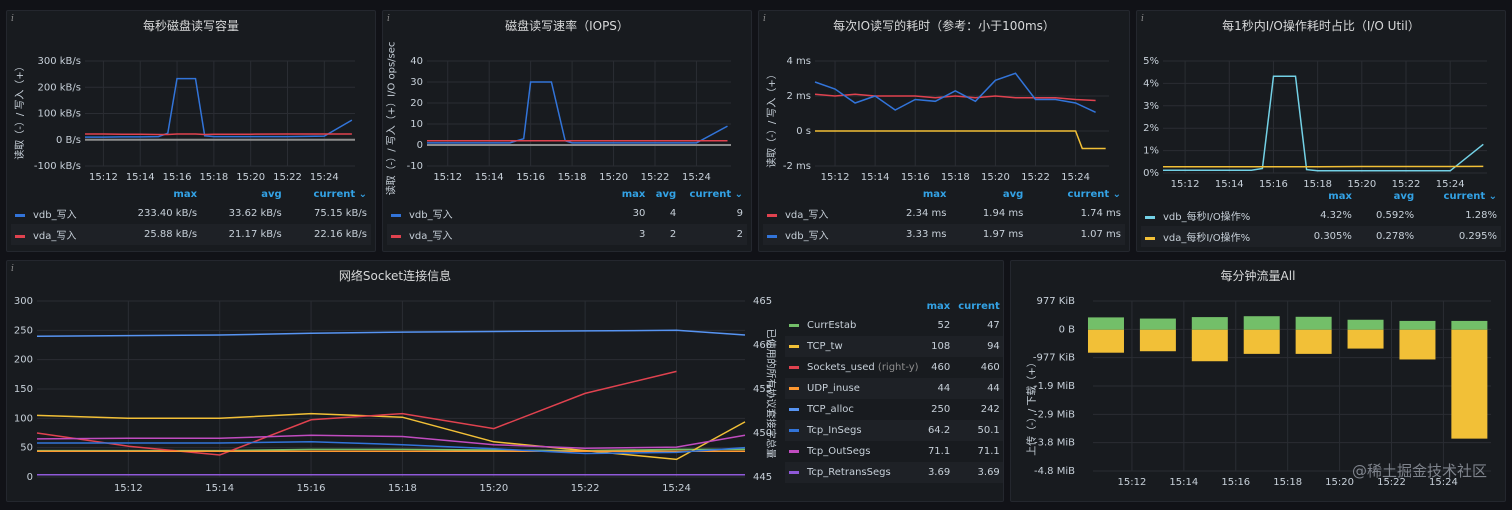 Image resolution: width=1512 pixels, height=510 pixels. I want to click on legend-row: UDP_inuse 44 44, so click(894, 388).